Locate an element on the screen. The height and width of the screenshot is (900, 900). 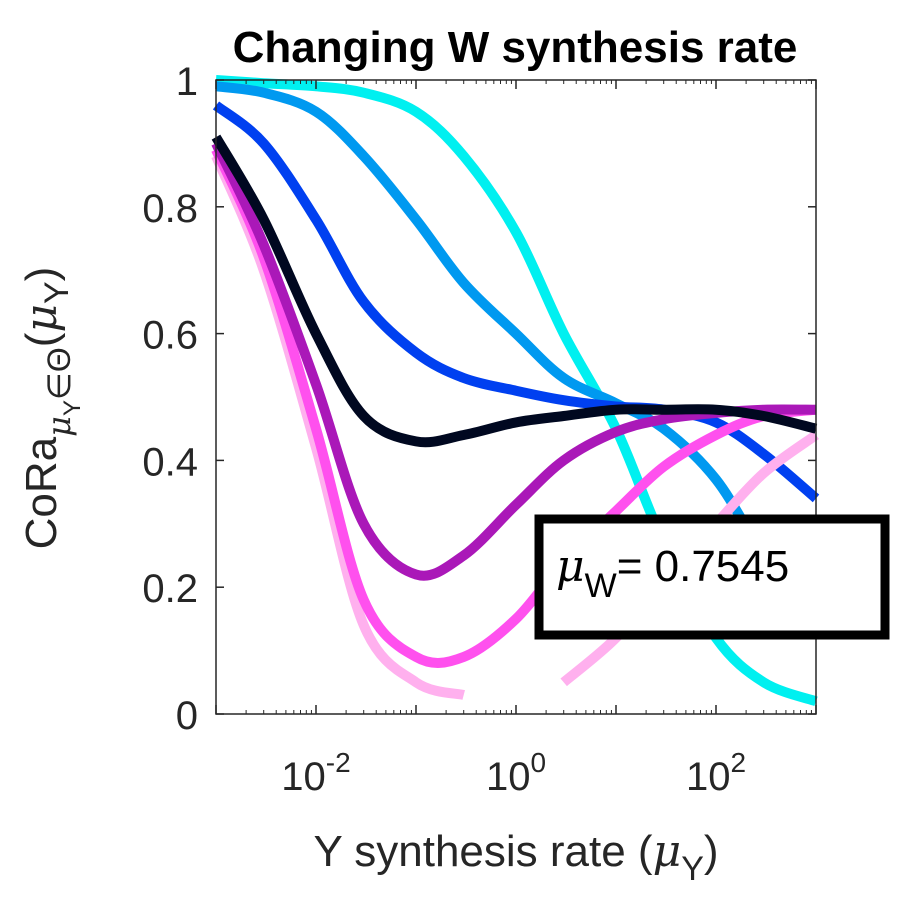
annotation-frame is located at coordinates (712, 577).